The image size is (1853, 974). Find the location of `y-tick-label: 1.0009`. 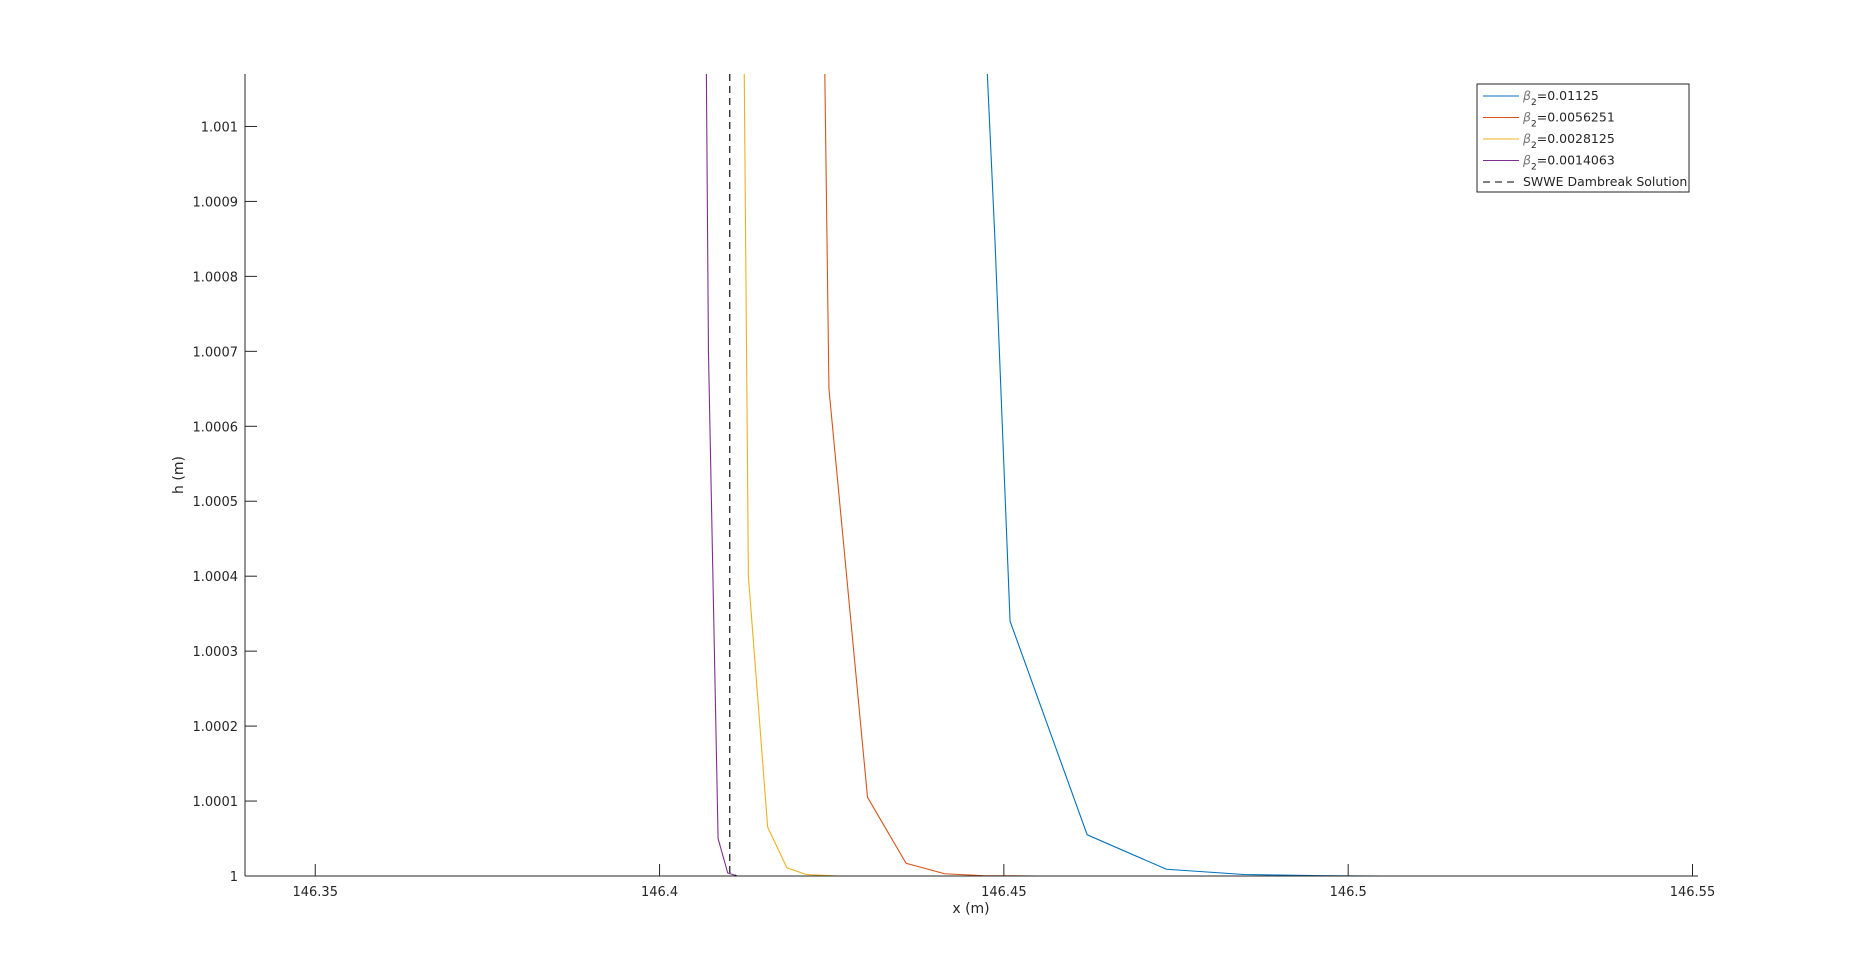

y-tick-label: 1.0009 is located at coordinates (216, 202).